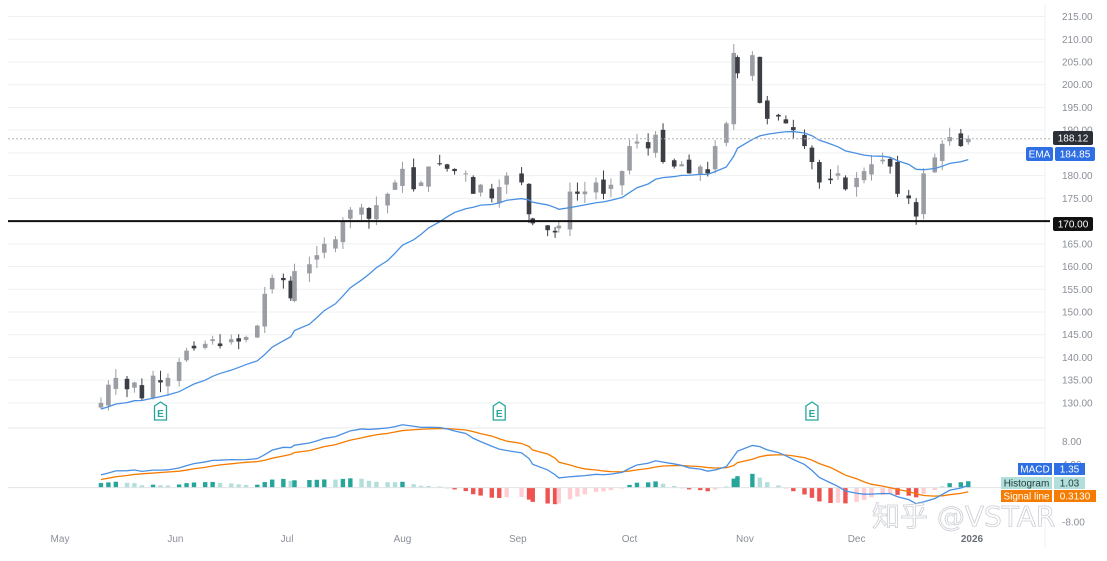  Describe the element at coordinates (1060, 154) in the screenshot. I see `ema-label: EMA 184.85` at that location.